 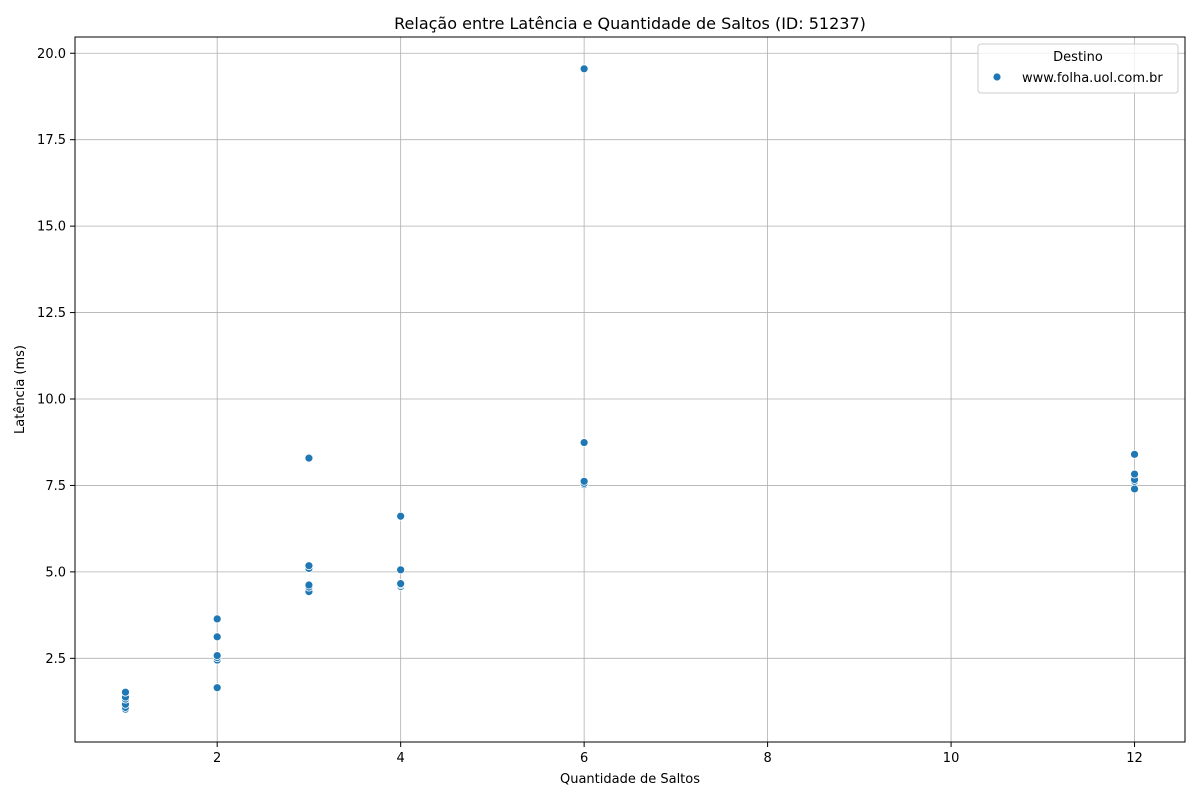 I want to click on y-tick-label: 20.0, so click(x=51, y=54).